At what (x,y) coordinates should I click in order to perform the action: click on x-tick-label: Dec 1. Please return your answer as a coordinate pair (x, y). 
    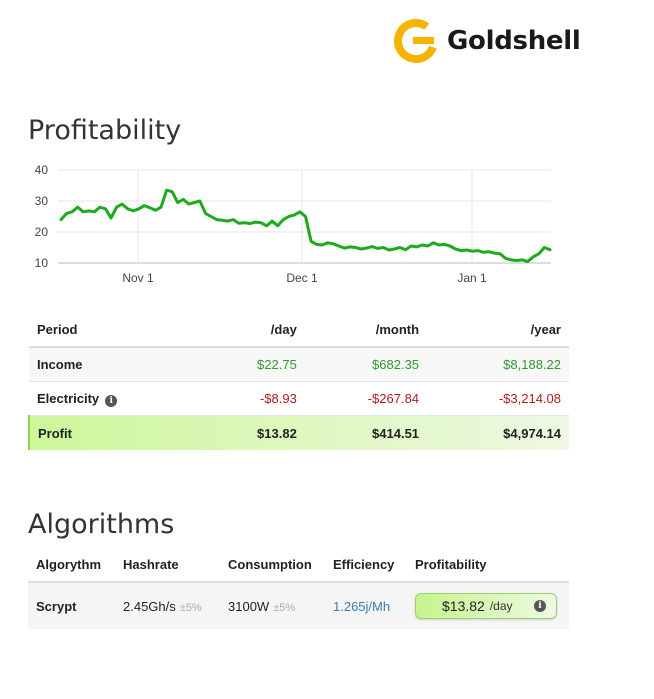
    Looking at the image, I should click on (302, 278).